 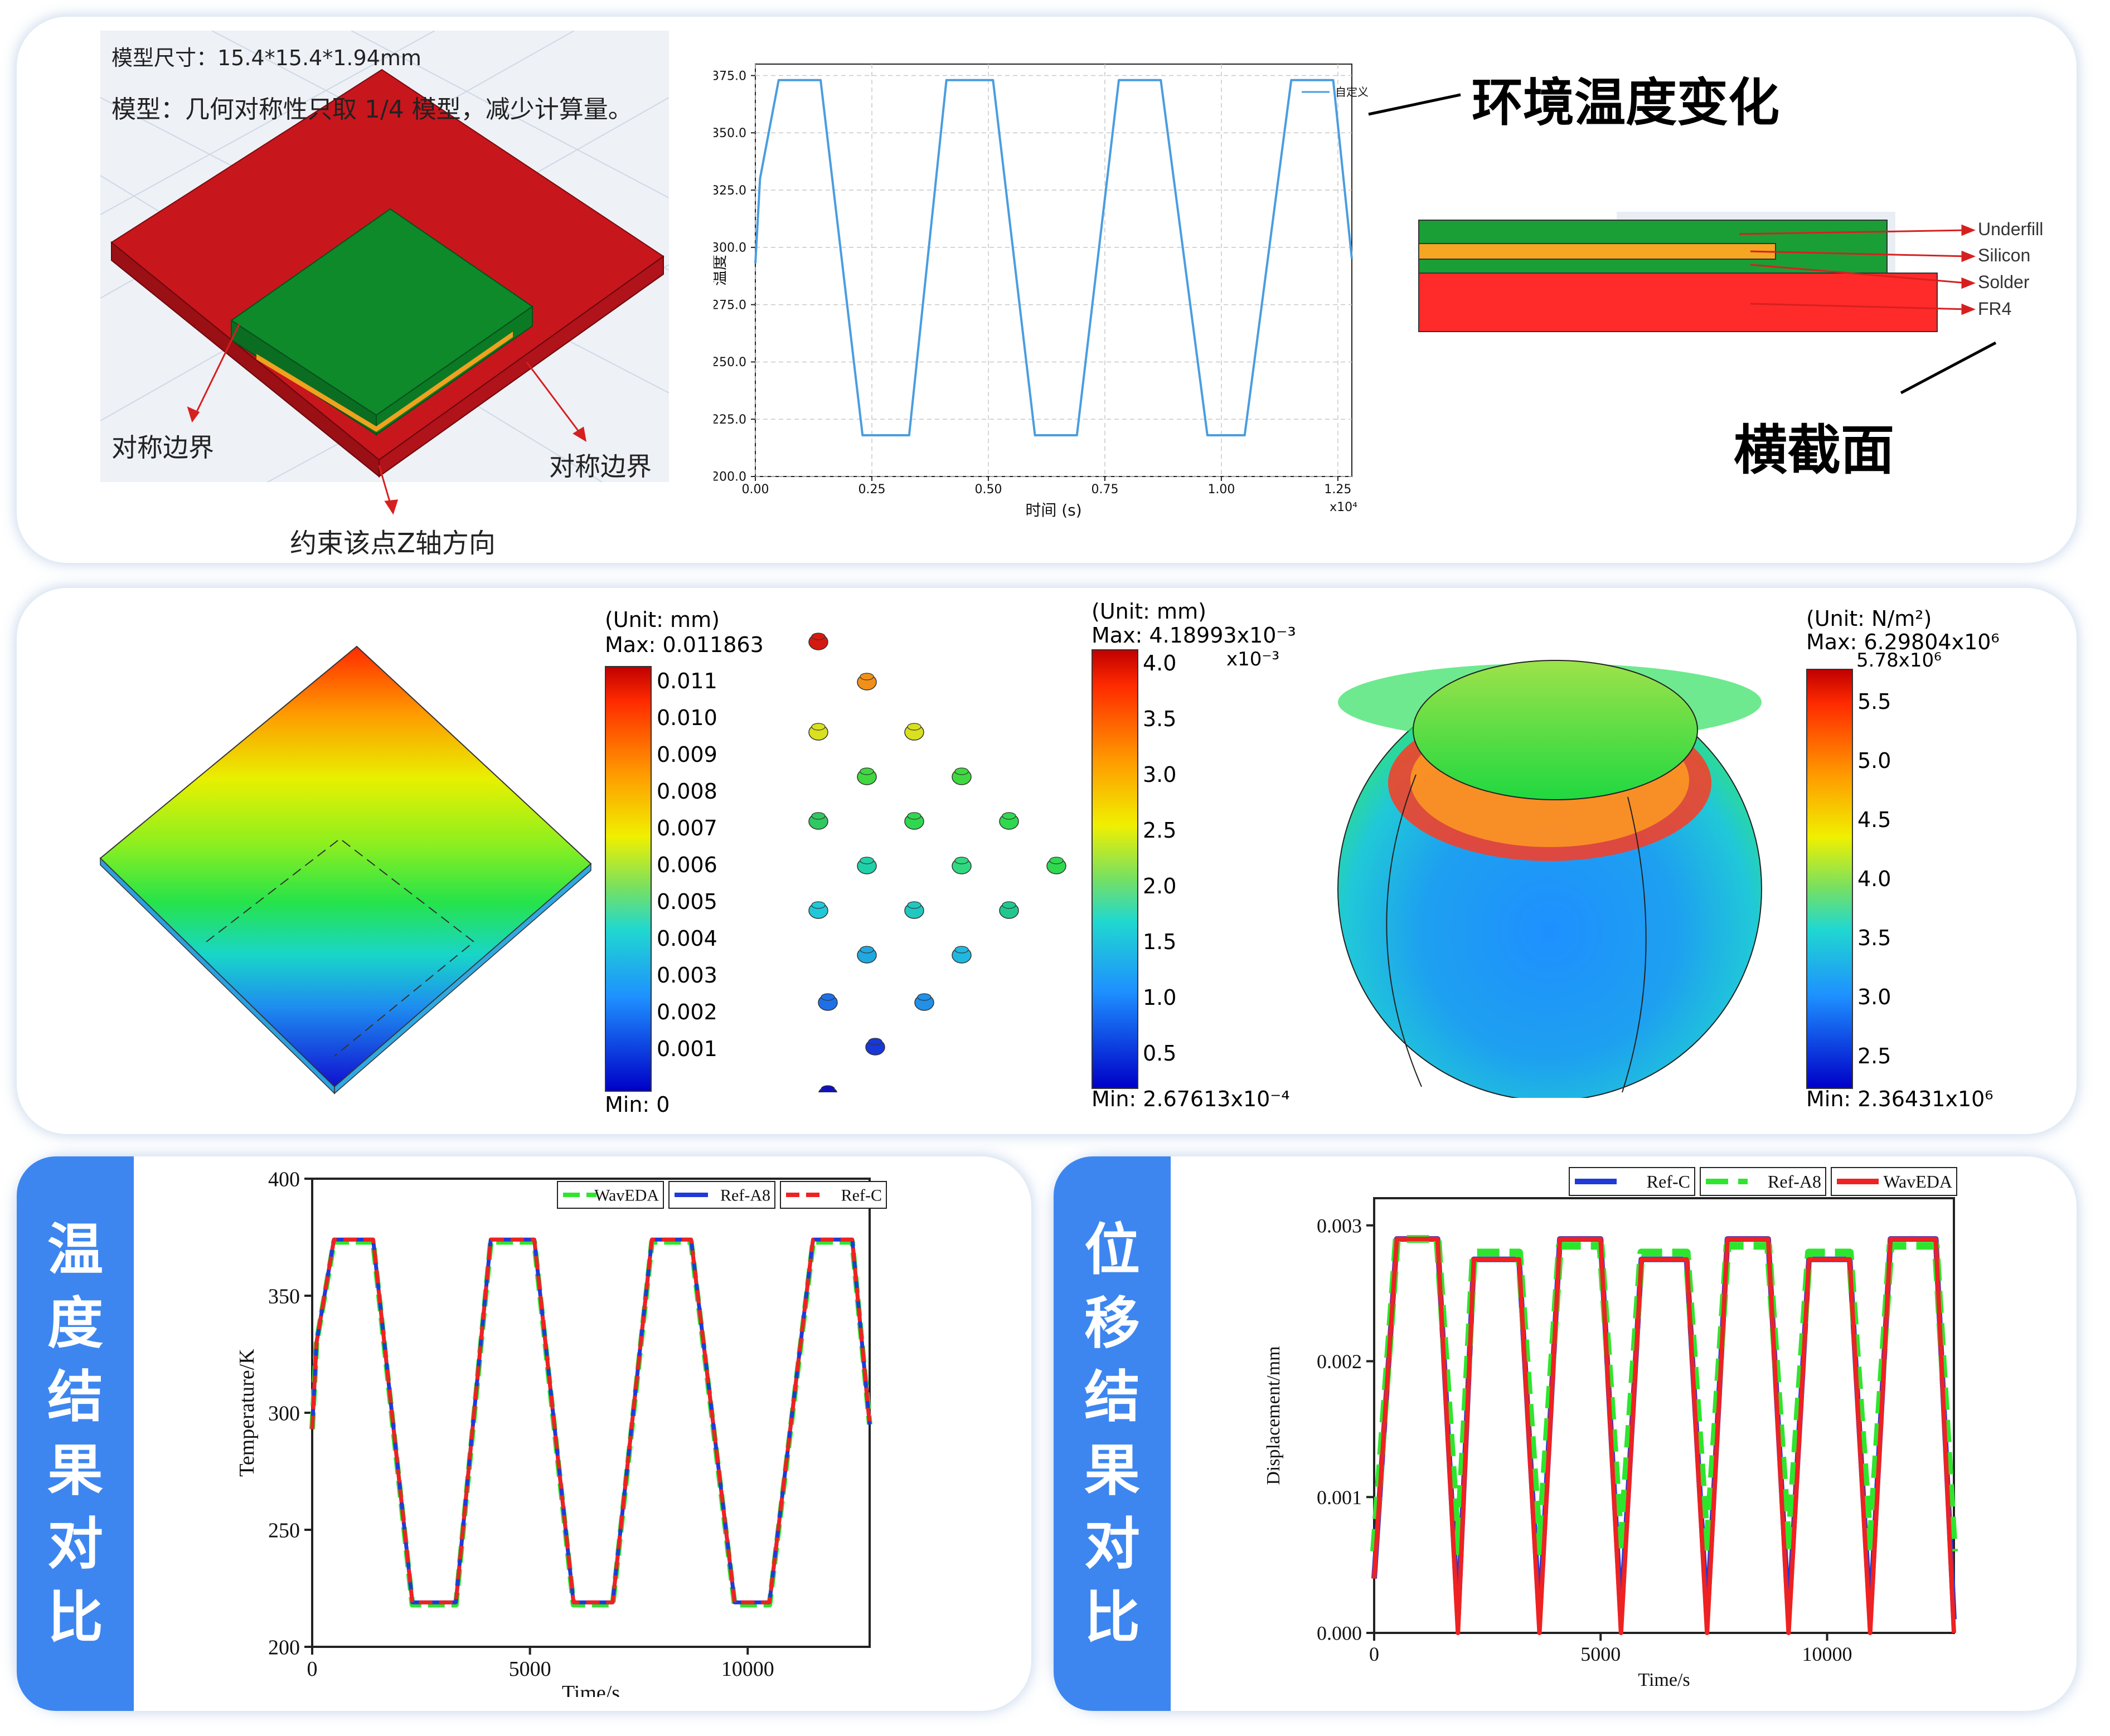 I want to click on env-caption-pointer, so click(x=1414, y=104).